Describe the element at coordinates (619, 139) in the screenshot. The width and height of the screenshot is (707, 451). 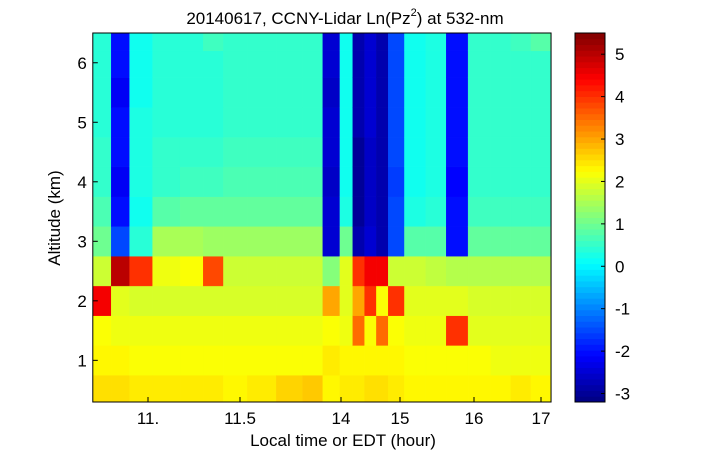
I see `colorbar-tick-label: 3` at that location.